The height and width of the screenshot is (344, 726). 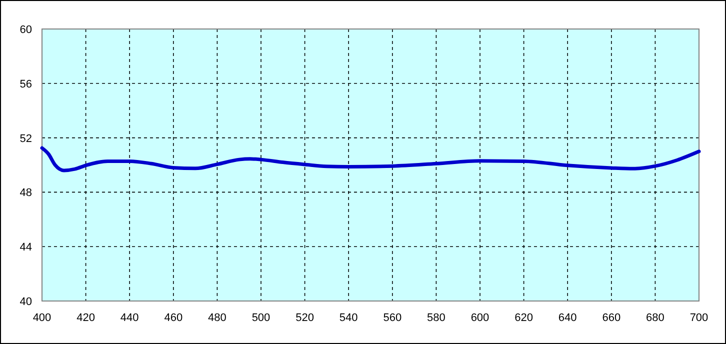 I want to click on y-tick-label: 56, so click(x=26, y=84).